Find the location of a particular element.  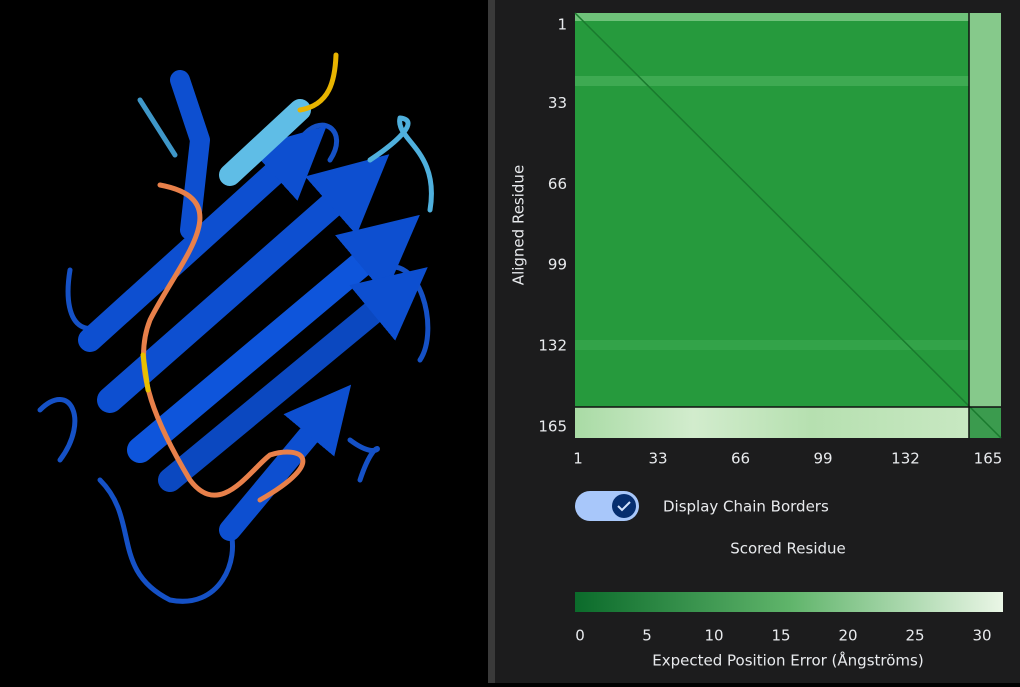

colorbar-tick-label: 5 is located at coordinates (647, 636).